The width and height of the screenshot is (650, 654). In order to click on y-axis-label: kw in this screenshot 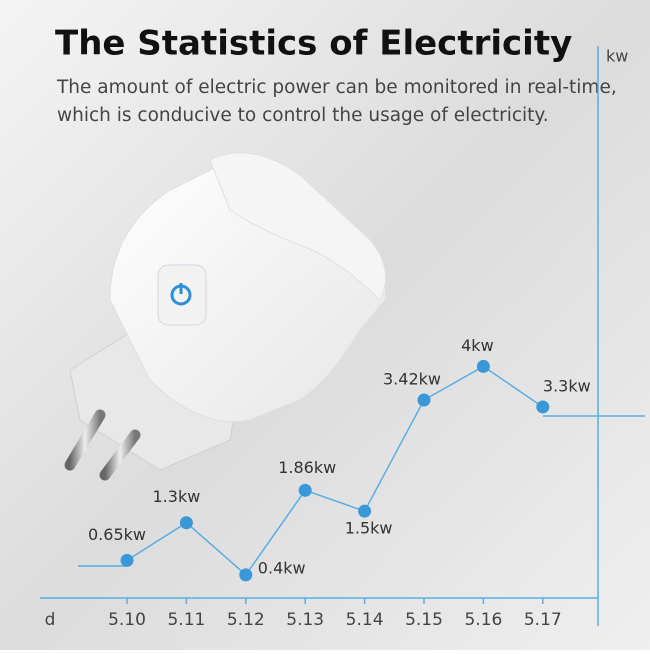, I will do `click(617, 56)`.